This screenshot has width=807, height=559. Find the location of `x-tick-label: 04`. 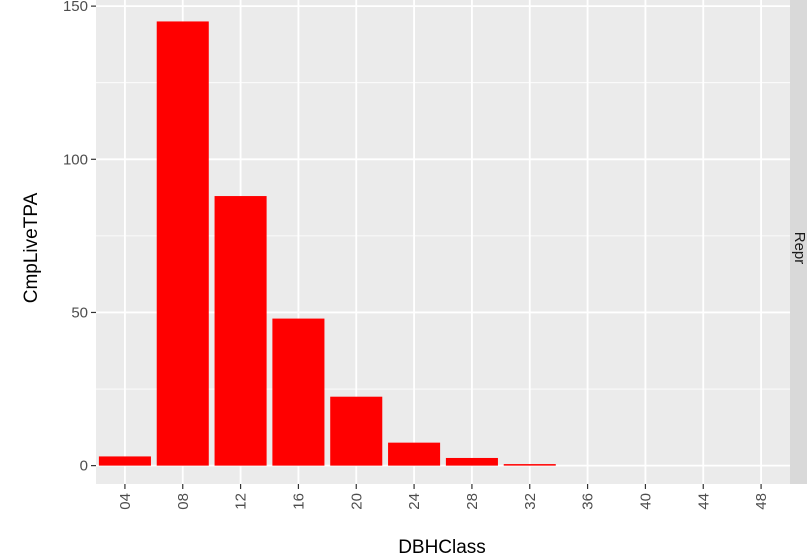

x-tick-label: 04 is located at coordinates (125, 501).